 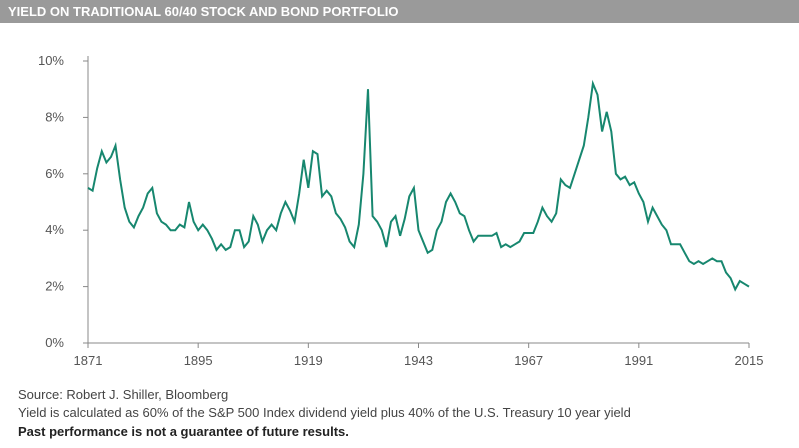 I want to click on x-tick-label: 1943, so click(x=418, y=360).